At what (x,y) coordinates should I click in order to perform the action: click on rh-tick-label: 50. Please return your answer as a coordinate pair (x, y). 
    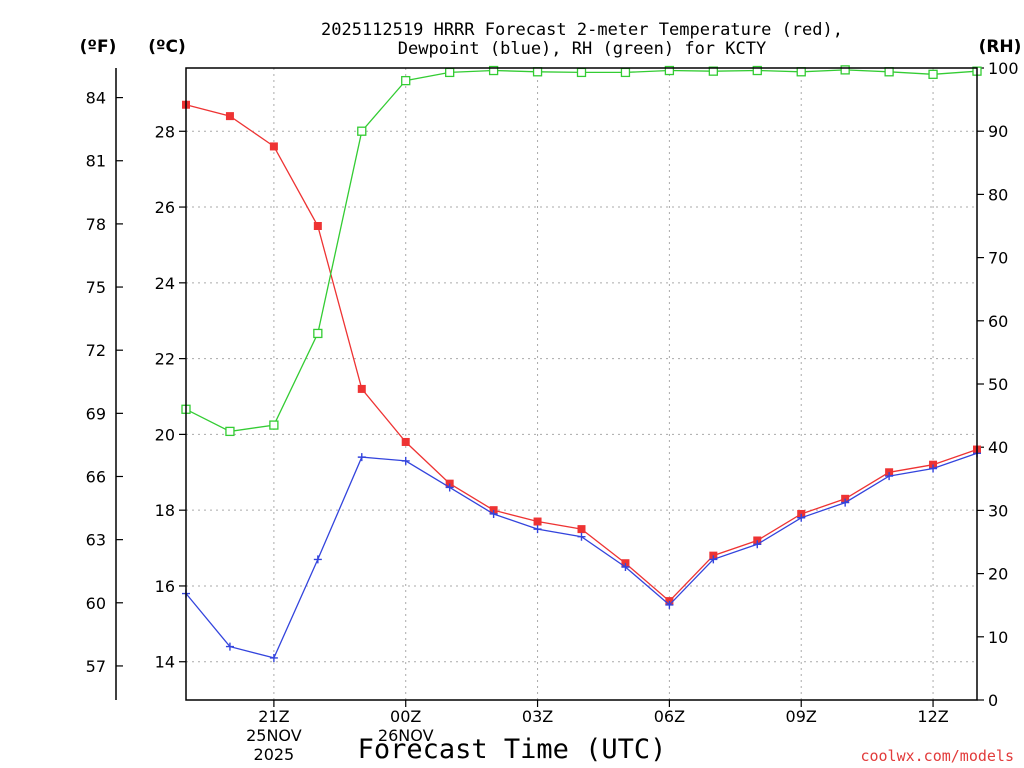
    Looking at the image, I should click on (998, 384).